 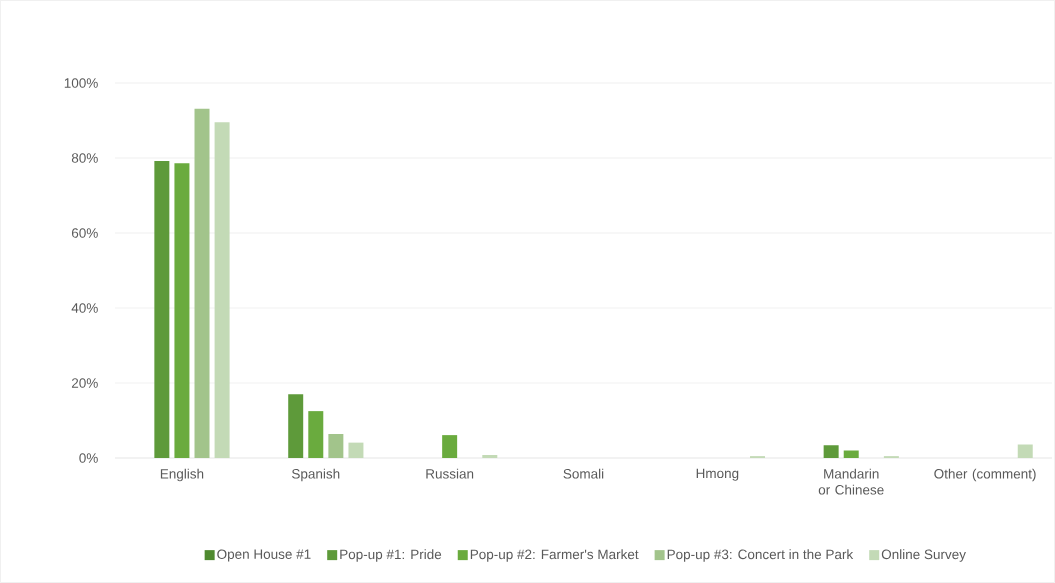 What do you see at coordinates (84, 158) in the screenshot?
I see `y-tick-label: 80%` at bounding box center [84, 158].